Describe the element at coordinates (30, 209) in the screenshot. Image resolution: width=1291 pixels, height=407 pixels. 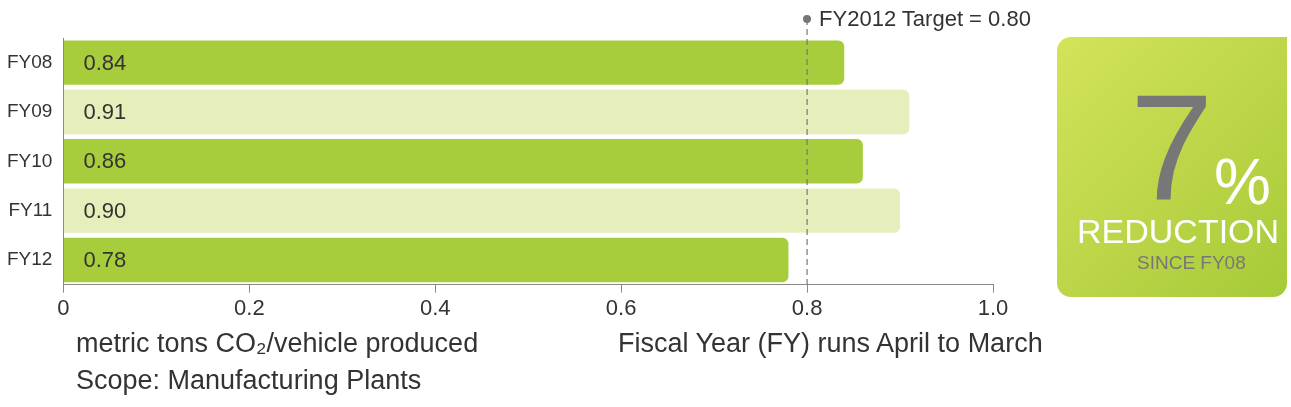
I see `y-tick-label: FY11` at that location.